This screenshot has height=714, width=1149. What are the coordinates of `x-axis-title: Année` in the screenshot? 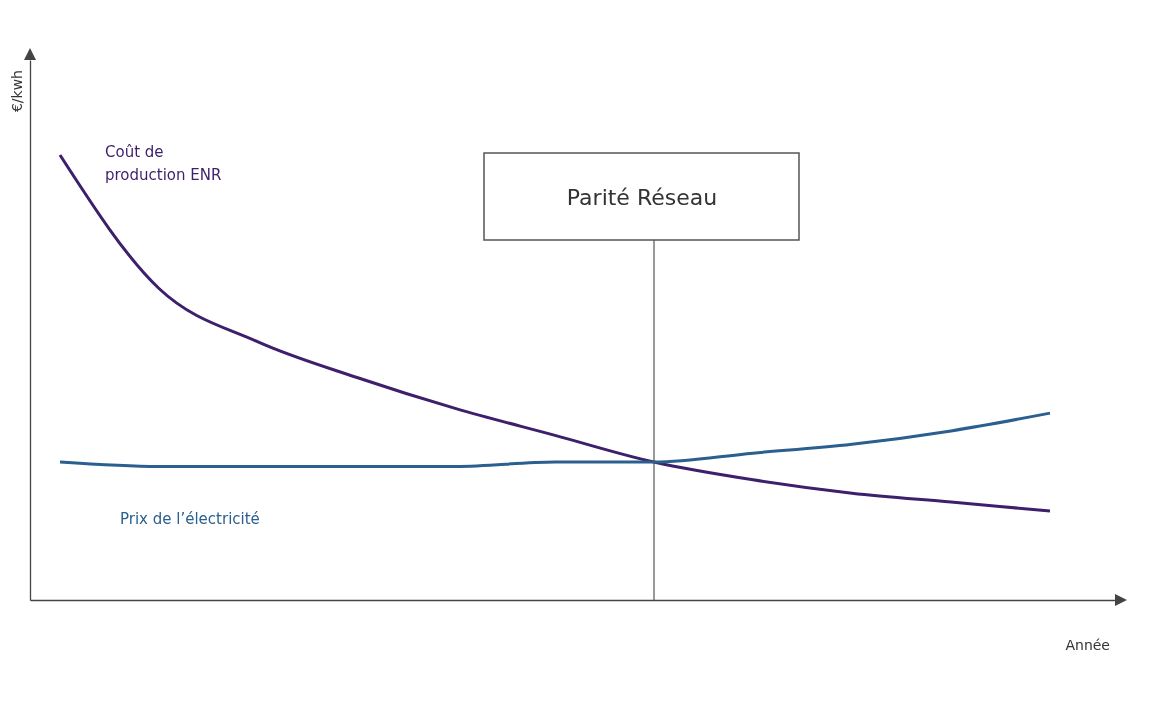 It's located at (1087, 645).